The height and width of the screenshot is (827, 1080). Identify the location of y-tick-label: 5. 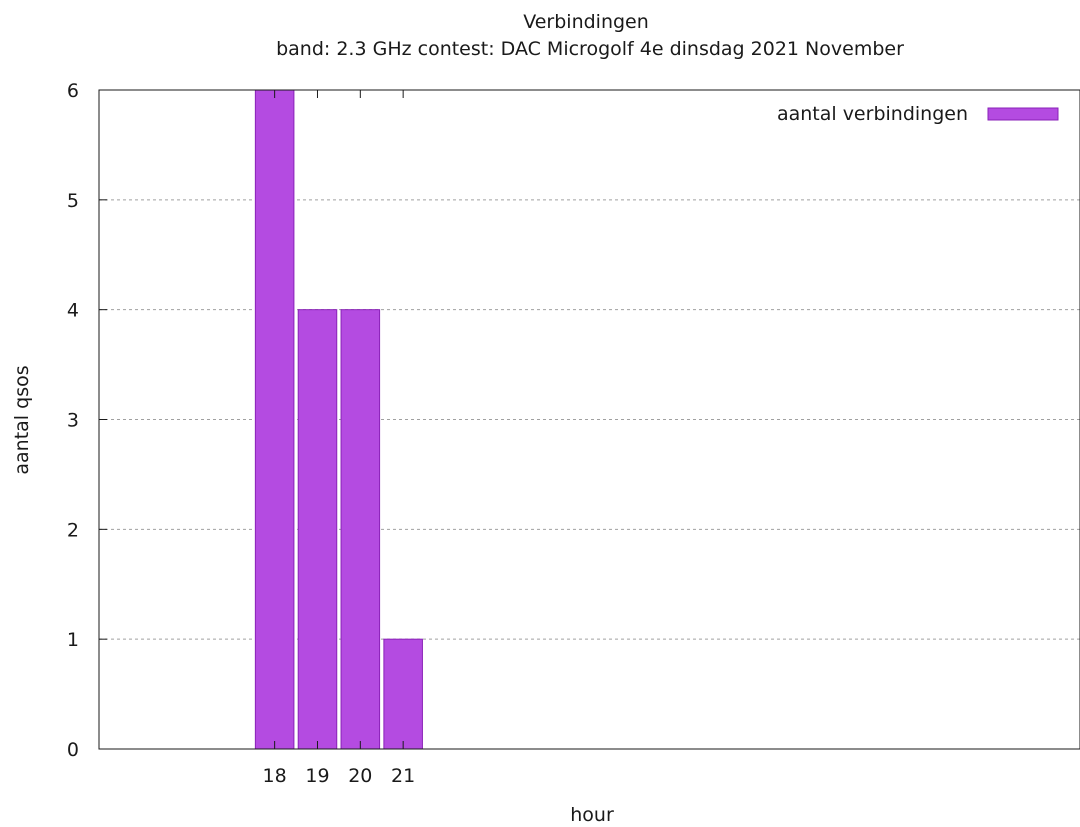
(73, 201).